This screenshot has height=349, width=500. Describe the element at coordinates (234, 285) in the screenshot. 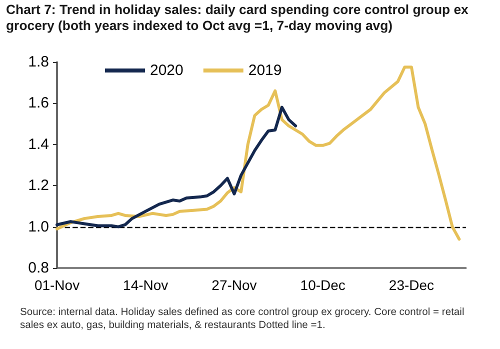

I see `x-tick-label: 27-Nov` at that location.